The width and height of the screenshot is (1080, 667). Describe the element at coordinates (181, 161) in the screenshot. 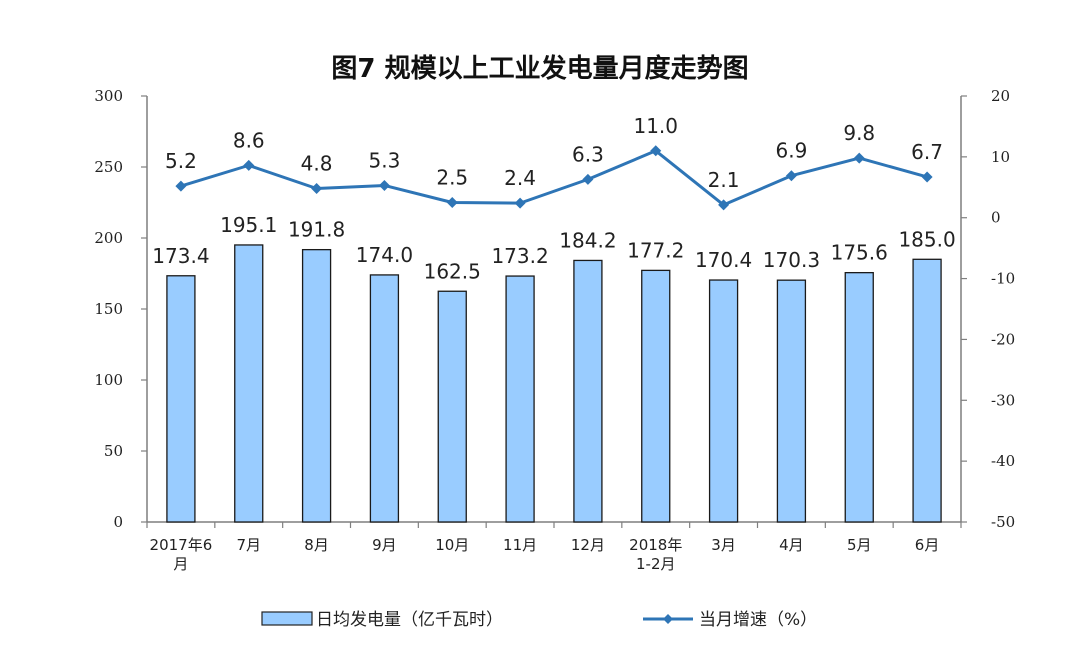

I see `line-value-label: 5.2` at that location.